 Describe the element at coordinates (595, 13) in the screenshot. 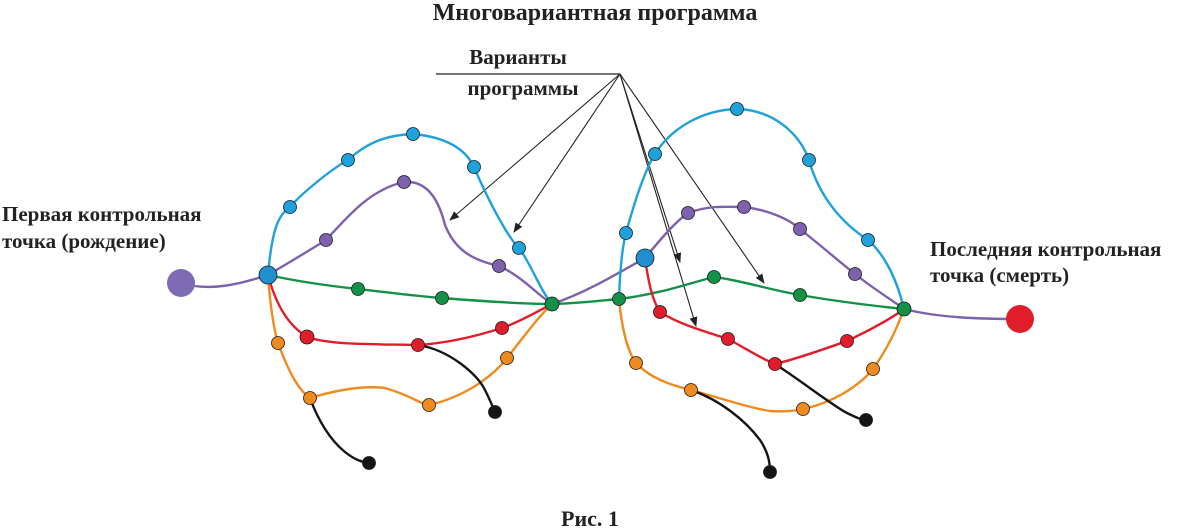

I see `diagram-title: Многовариантная программа` at that location.